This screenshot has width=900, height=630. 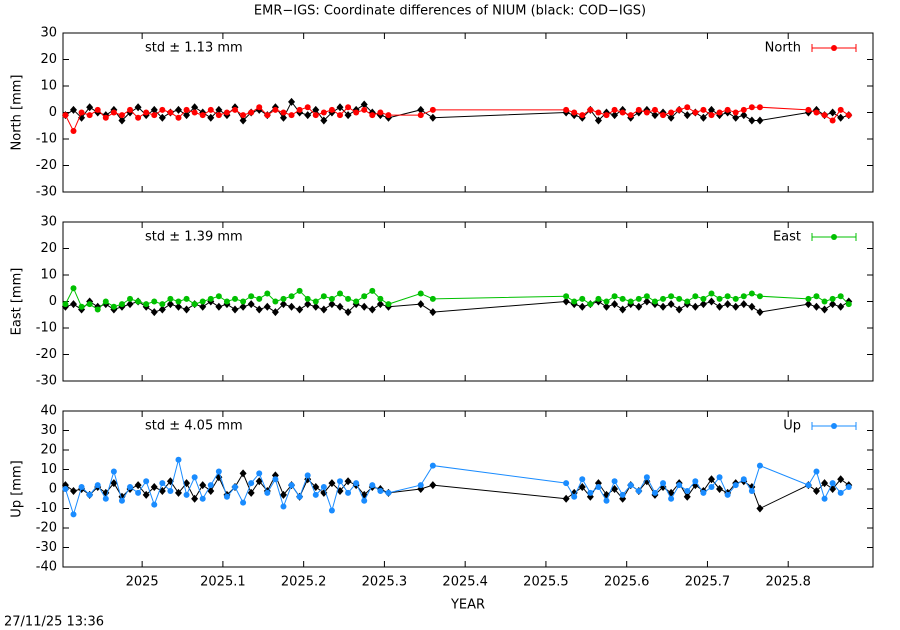 What do you see at coordinates (787, 237) in the screenshot?
I see `legend-label: East` at bounding box center [787, 237].